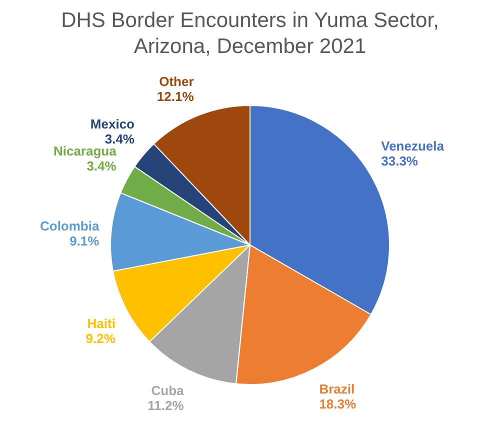 Image resolution: width=500 pixels, height=435 pixels. Describe the element at coordinates (101, 166) in the screenshot. I see `data-label: 3.4%` at that location.